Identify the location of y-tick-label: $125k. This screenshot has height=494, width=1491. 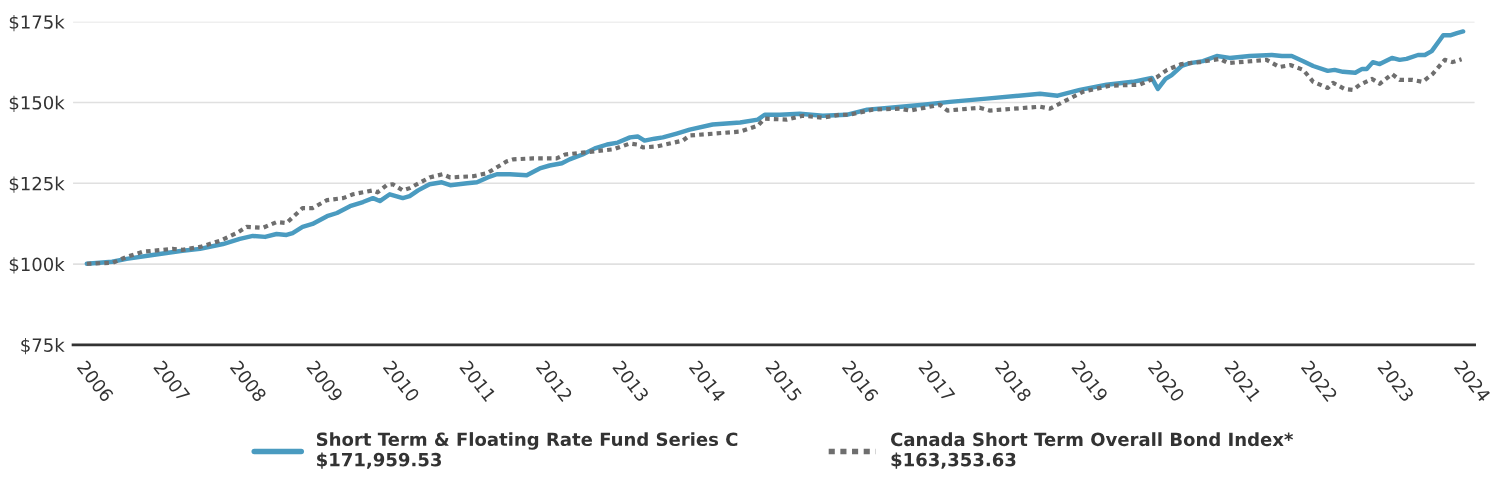
(37, 184).